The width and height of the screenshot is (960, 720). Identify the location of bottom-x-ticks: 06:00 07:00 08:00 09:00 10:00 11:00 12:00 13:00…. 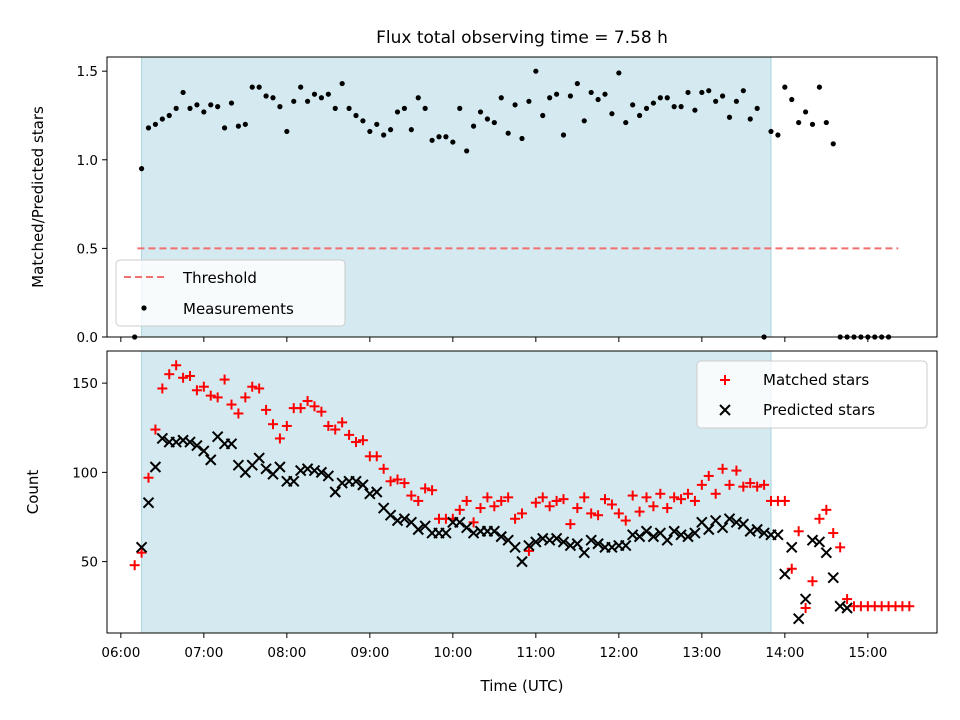
(494, 647).